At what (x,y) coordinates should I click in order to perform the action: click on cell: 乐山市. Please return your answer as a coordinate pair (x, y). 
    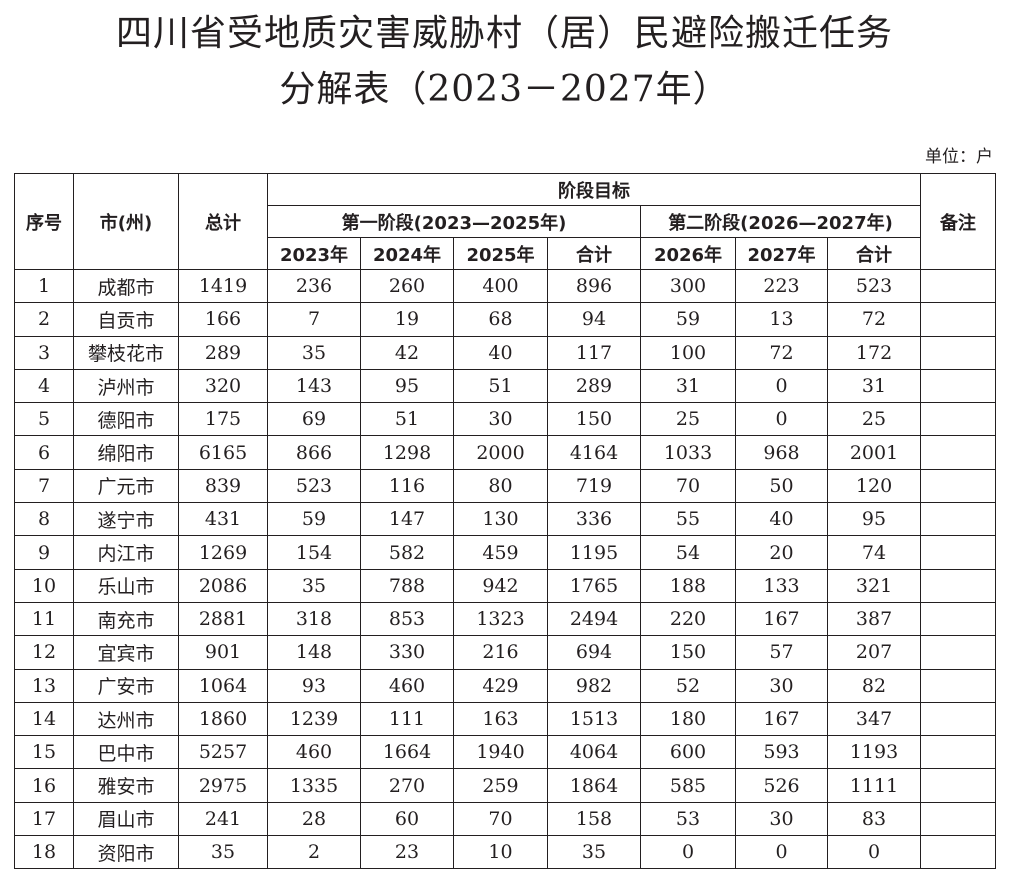
    Looking at the image, I should click on (126, 585).